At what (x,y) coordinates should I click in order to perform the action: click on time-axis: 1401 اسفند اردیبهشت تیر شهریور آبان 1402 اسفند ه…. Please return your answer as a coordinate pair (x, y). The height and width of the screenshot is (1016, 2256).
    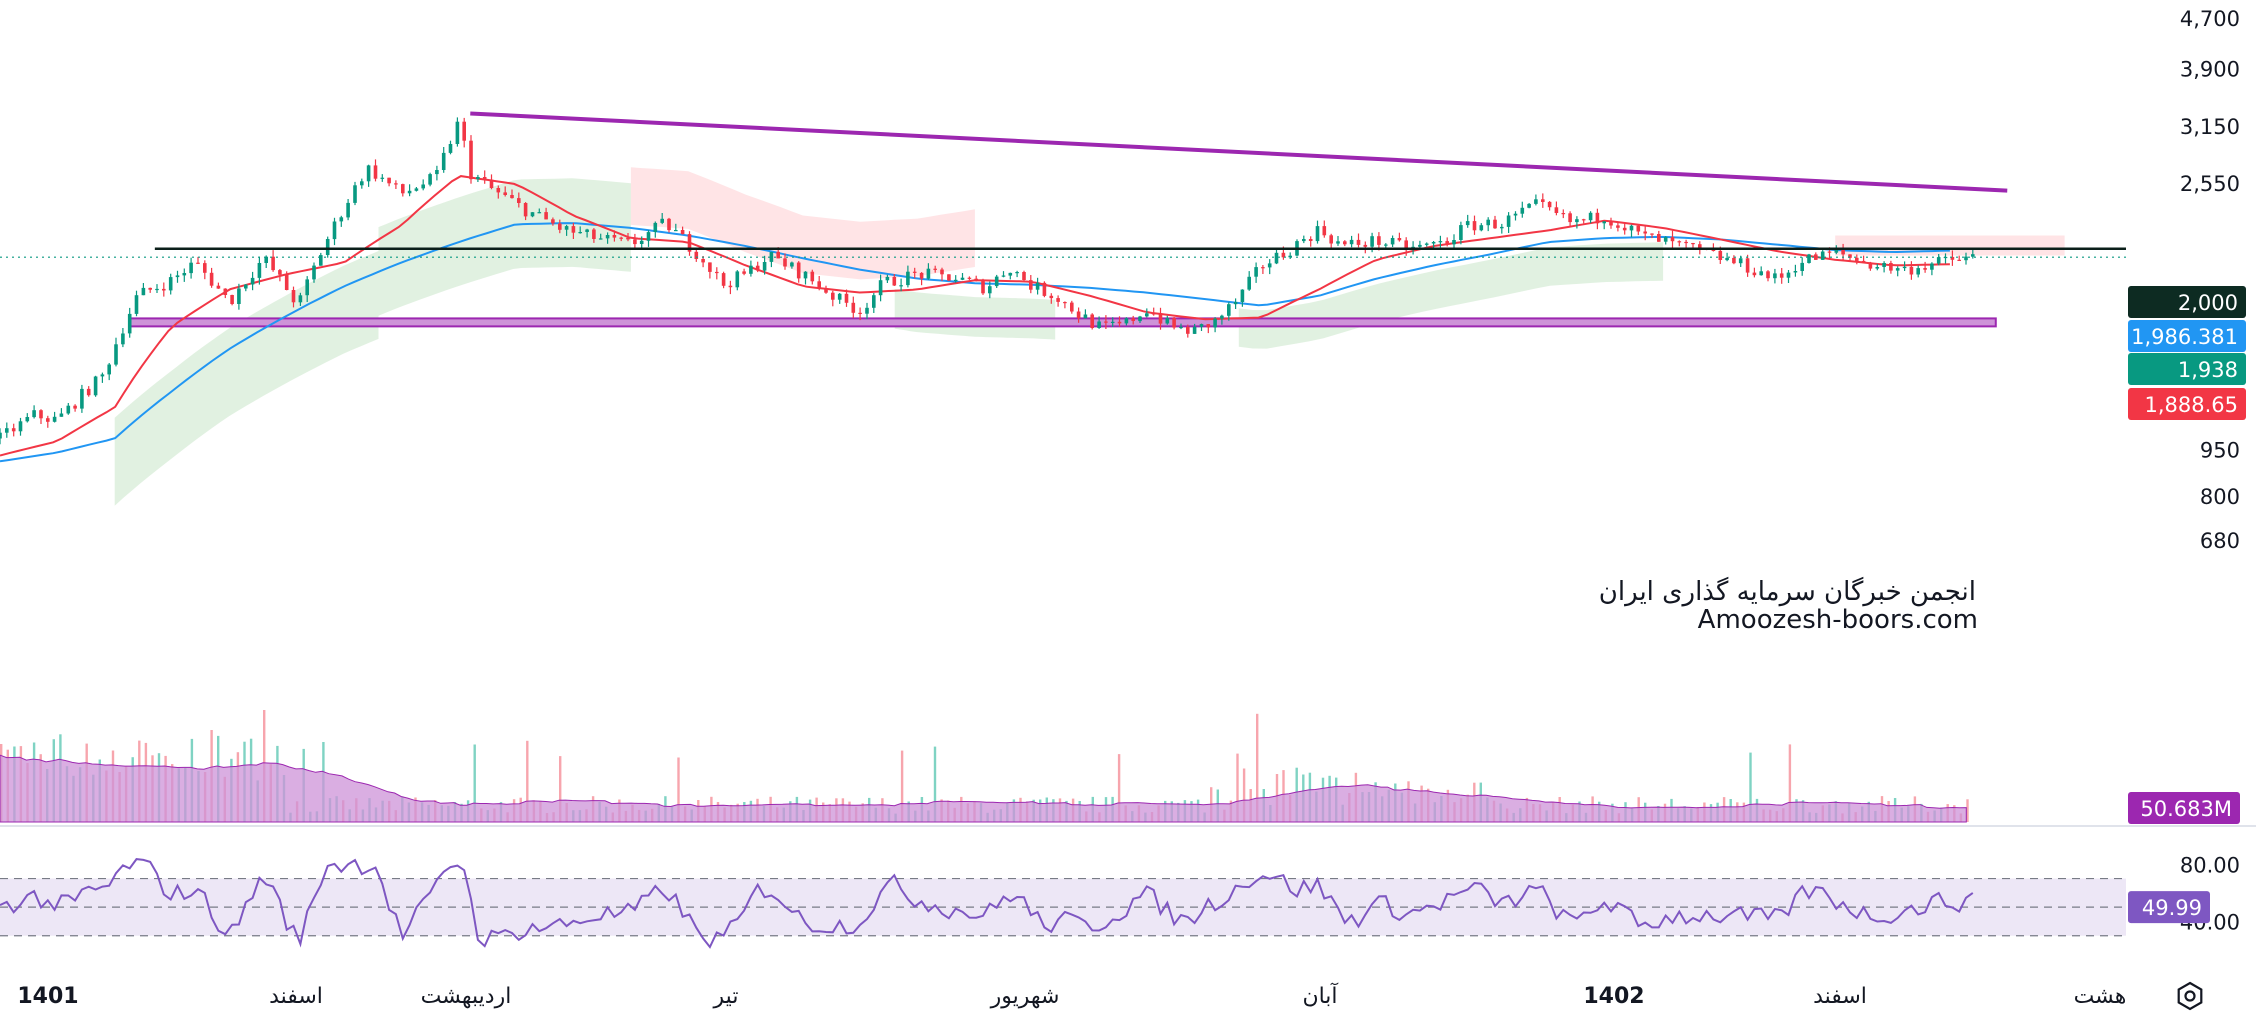
    Looking at the image, I should click on (1071, 995).